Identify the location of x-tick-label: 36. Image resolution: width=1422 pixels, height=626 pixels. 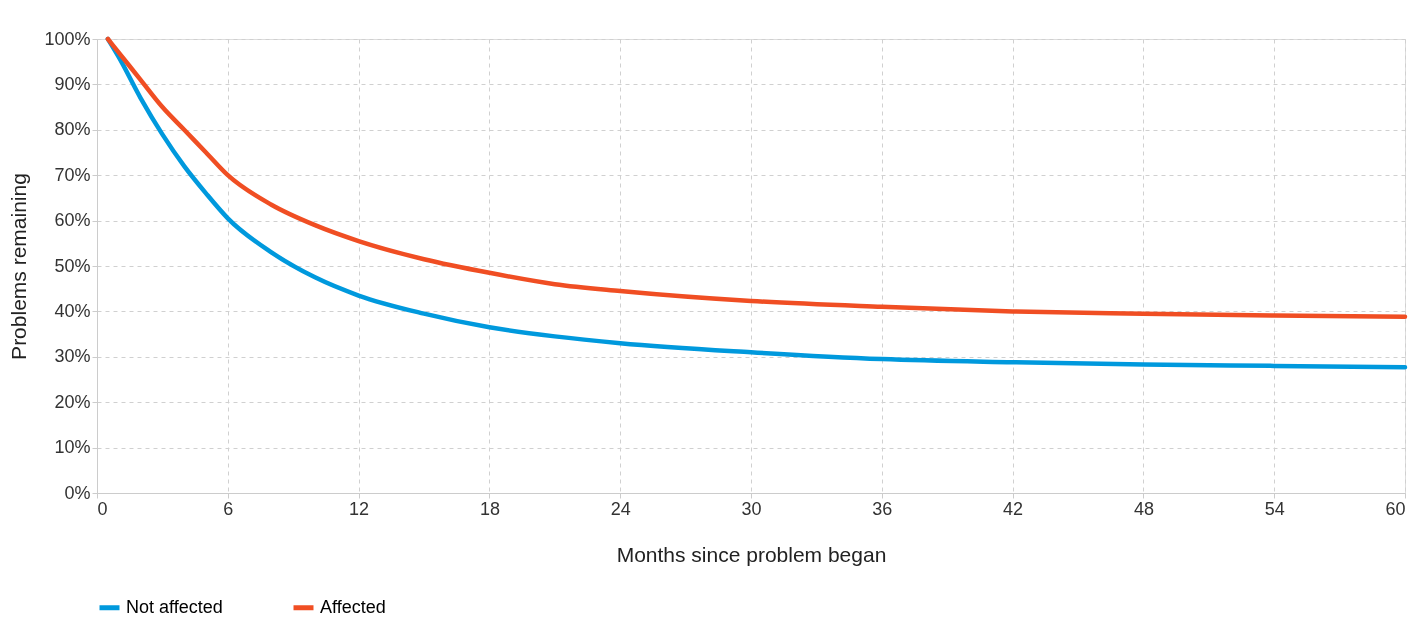
(882, 508).